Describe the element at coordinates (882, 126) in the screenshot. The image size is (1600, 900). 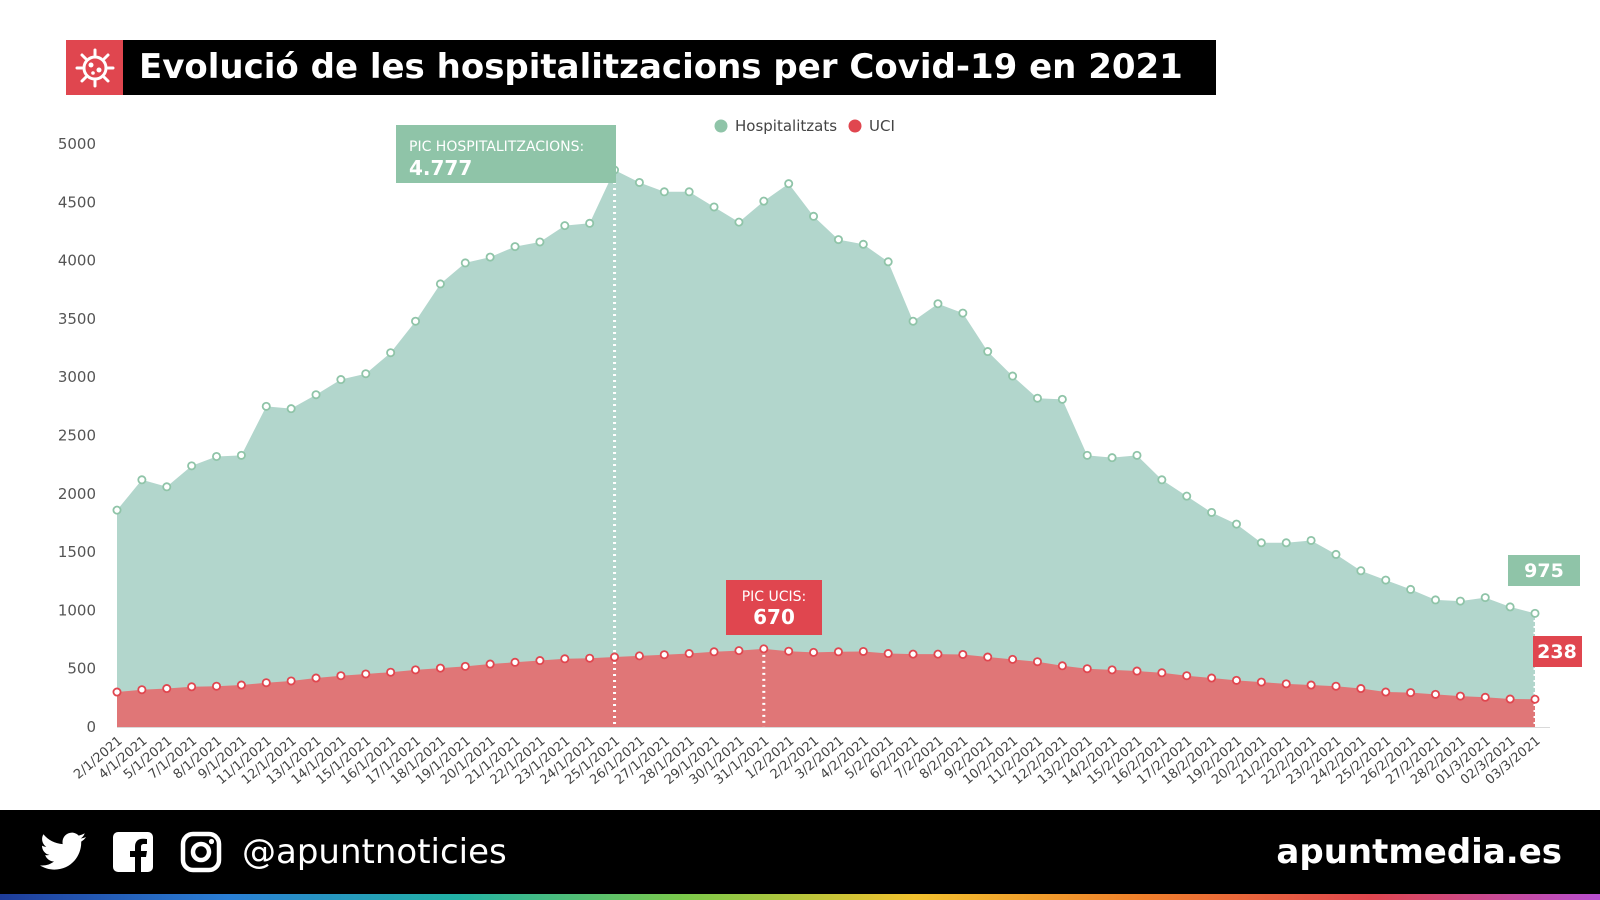
I see `legend-uci-label: UCI` at that location.